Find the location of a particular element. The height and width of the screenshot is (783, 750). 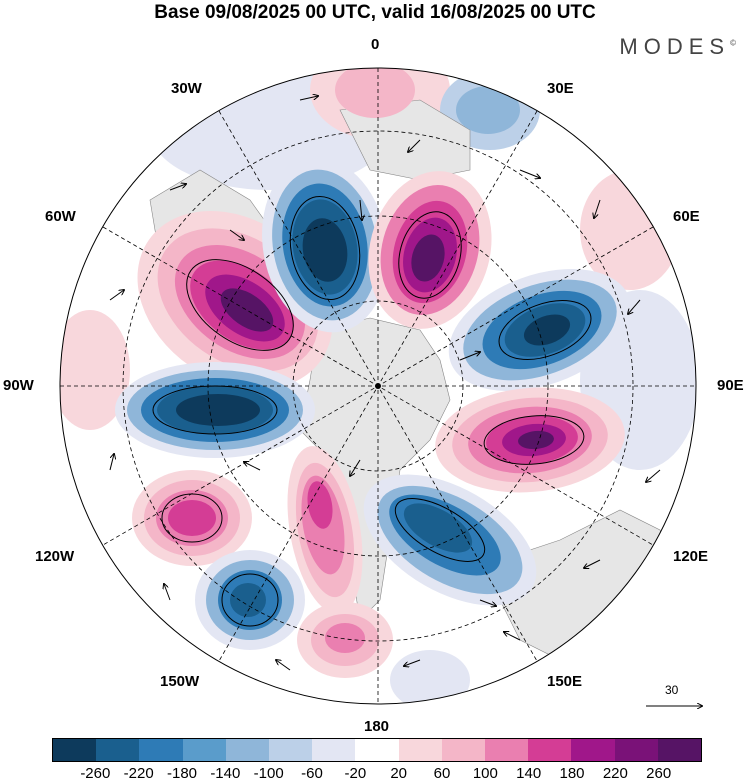

lon-label-60w: 60W is located at coordinates (60, 216).